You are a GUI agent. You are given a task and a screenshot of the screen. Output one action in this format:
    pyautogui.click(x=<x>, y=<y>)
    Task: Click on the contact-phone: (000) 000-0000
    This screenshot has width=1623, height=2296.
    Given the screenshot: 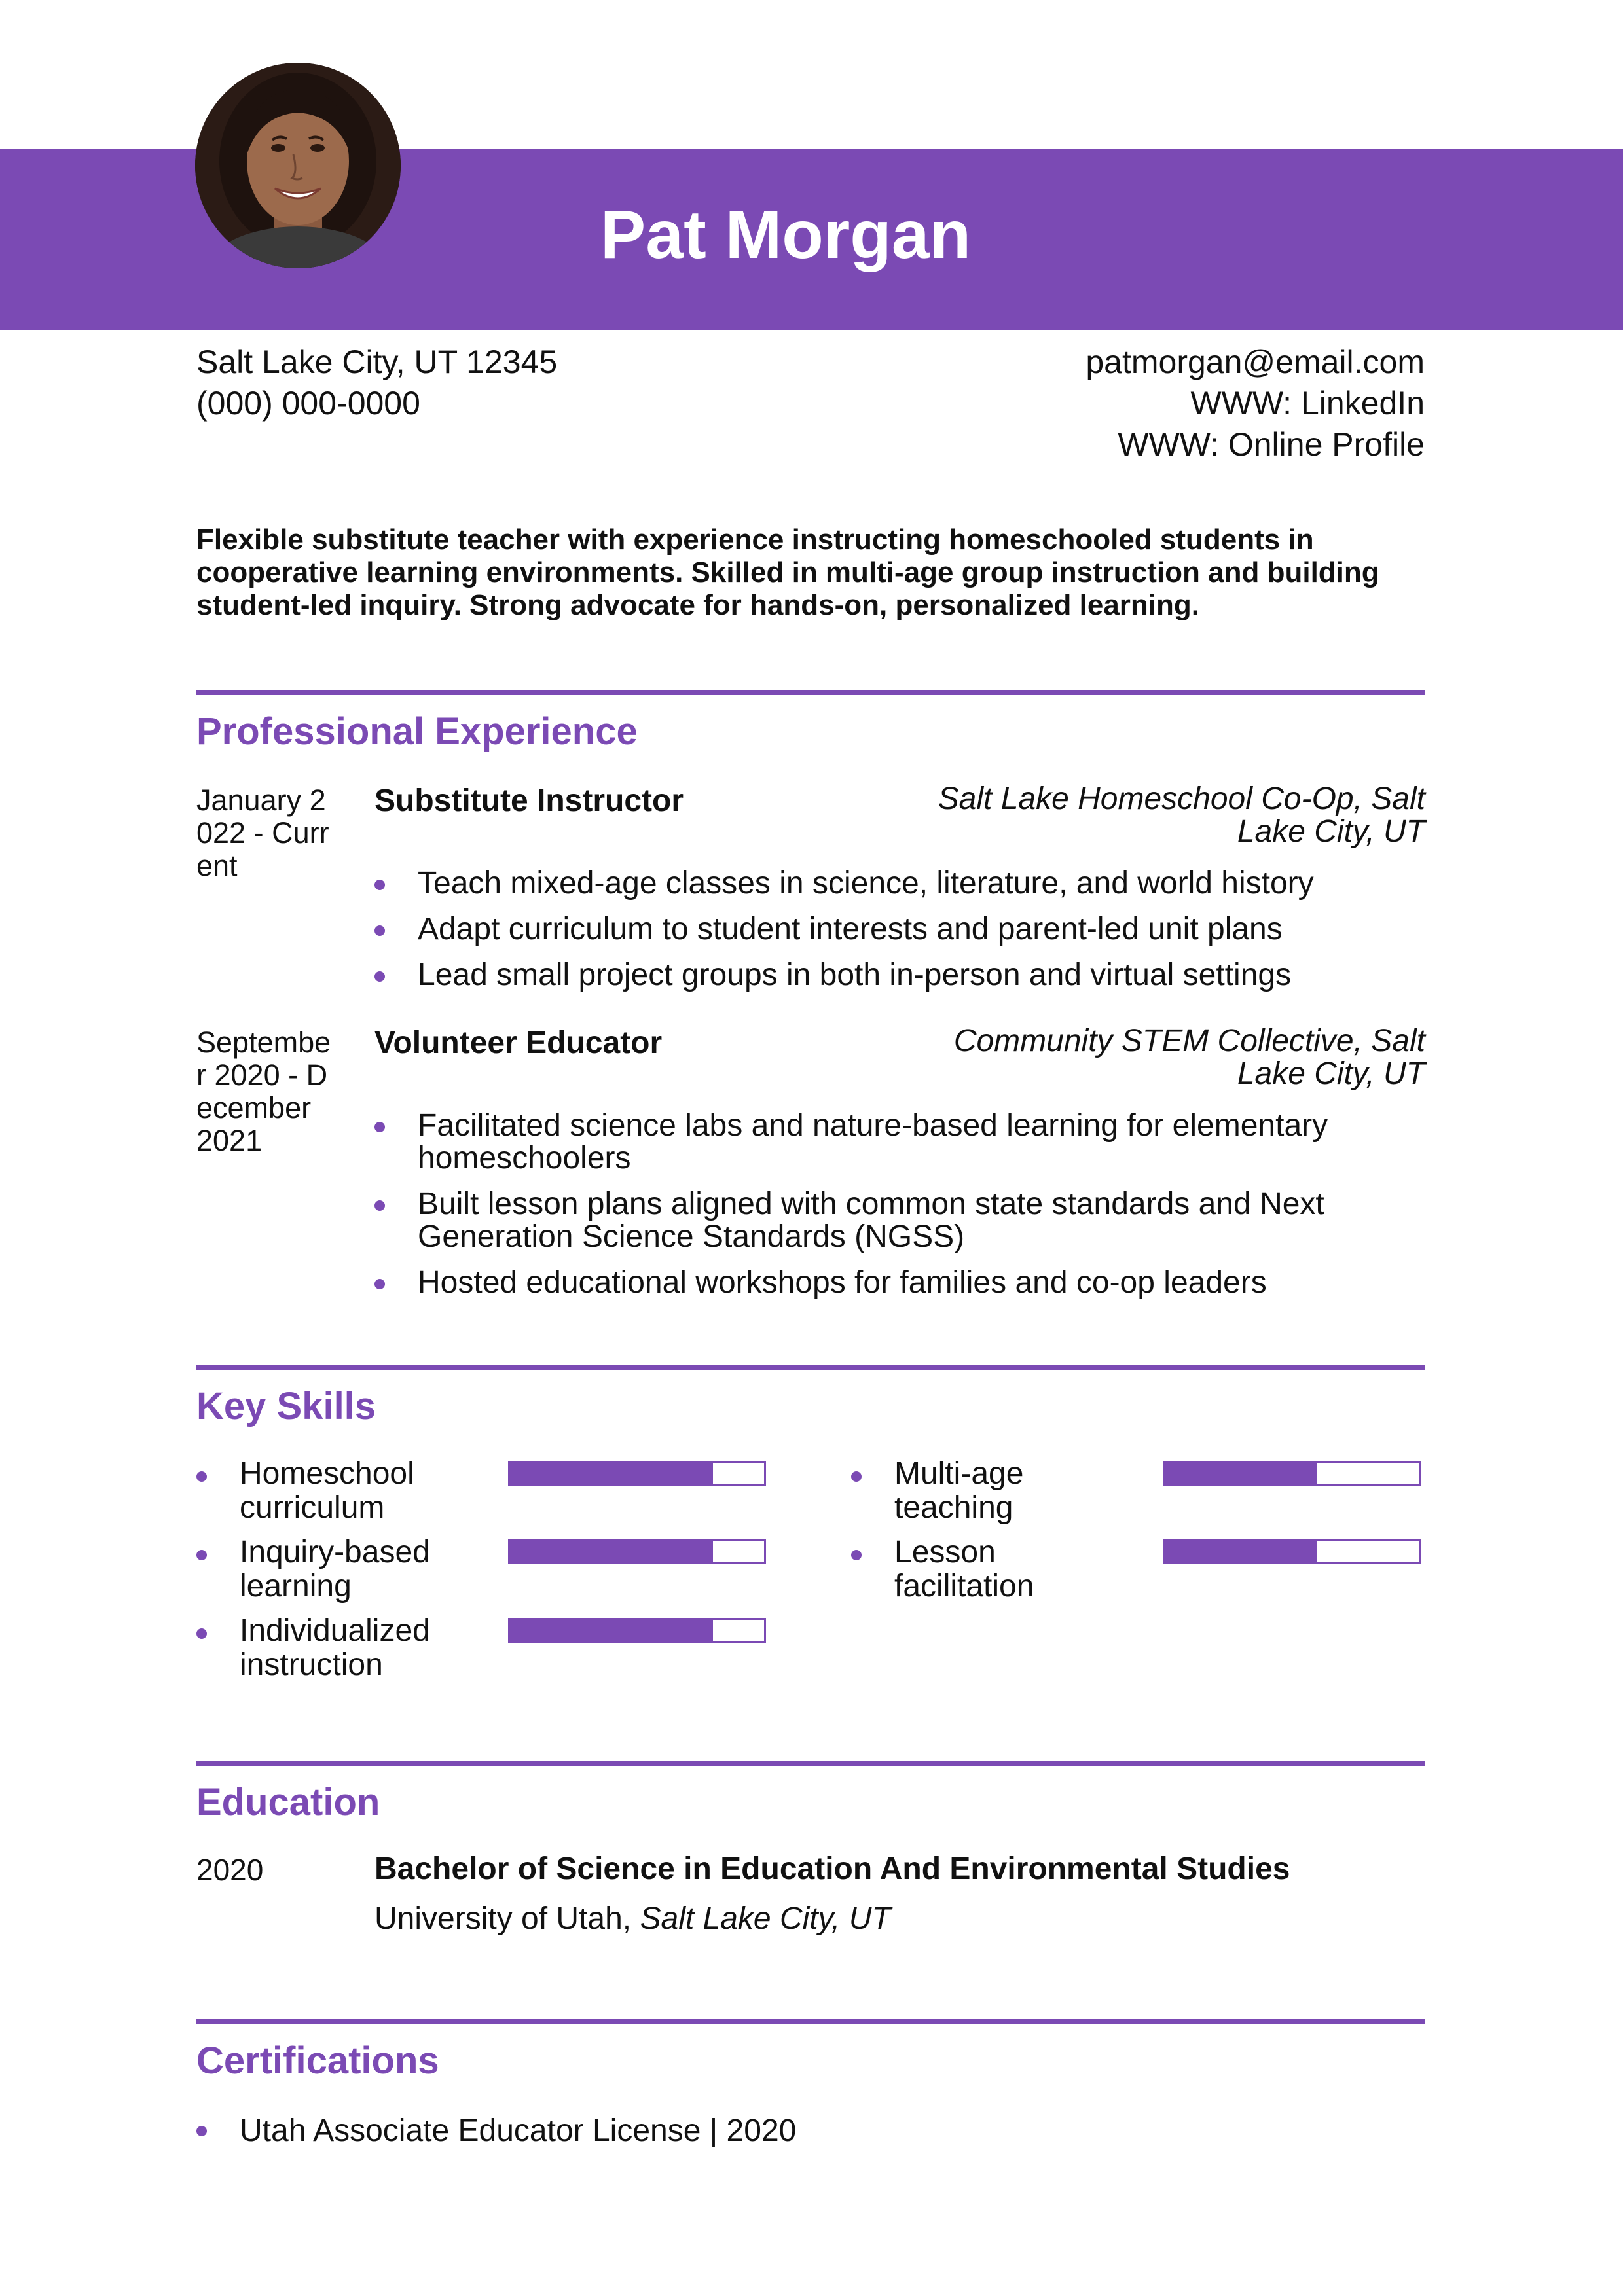 What is the action you would take?
    pyautogui.click(x=308, y=403)
    